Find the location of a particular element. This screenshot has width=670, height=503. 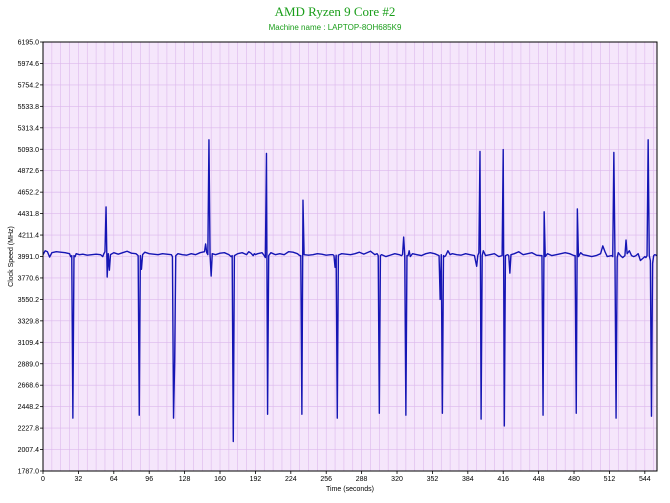

x-tick-label: 416 is located at coordinates (503, 479).